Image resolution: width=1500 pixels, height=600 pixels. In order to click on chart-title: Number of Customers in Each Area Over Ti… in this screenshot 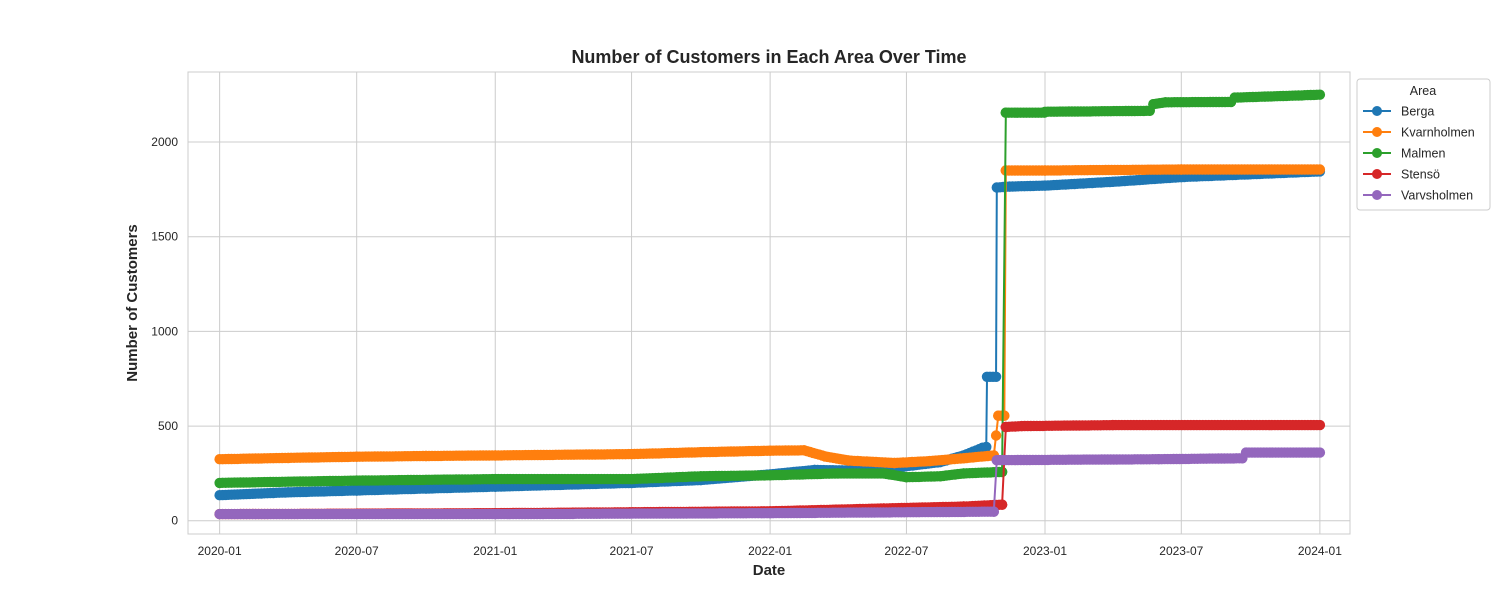, I will do `click(768, 57)`.